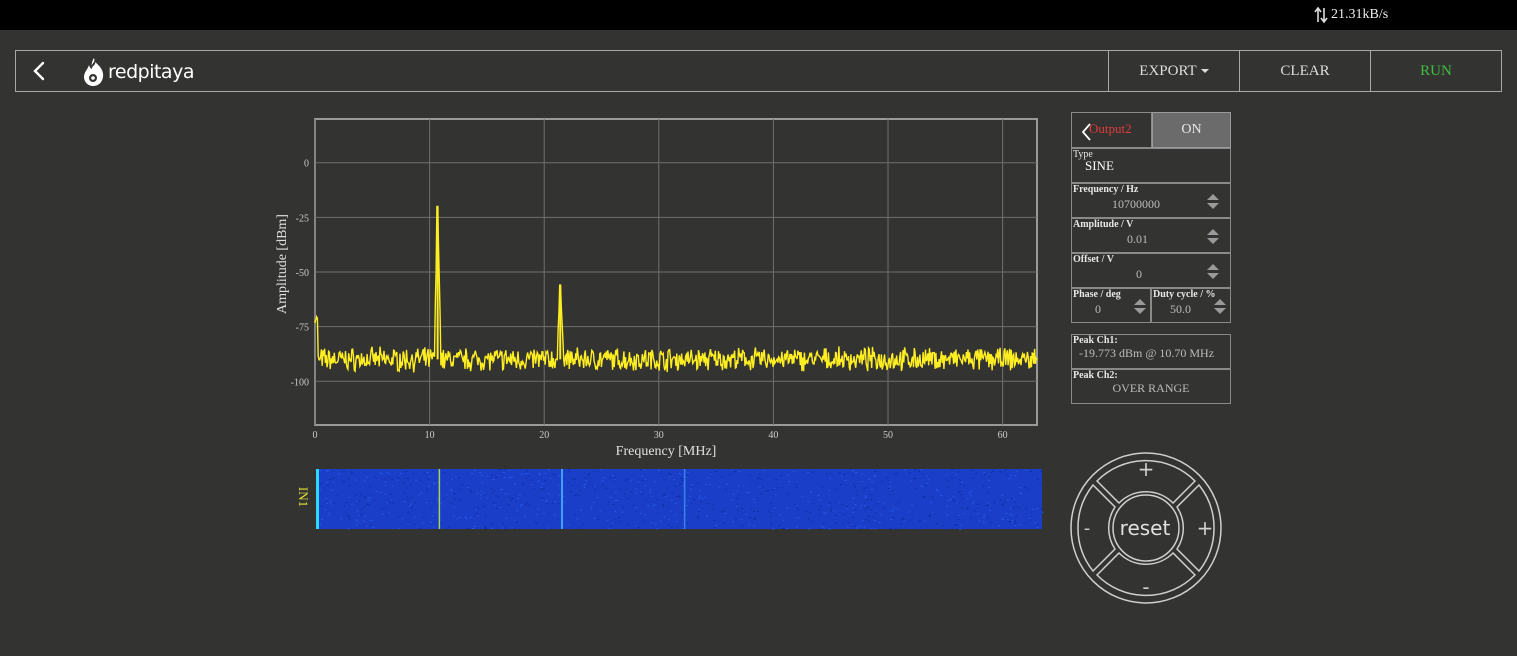 This screenshot has height=656, width=1517. Describe the element at coordinates (1204, 71) in the screenshot. I see `caret-down-icon` at that location.